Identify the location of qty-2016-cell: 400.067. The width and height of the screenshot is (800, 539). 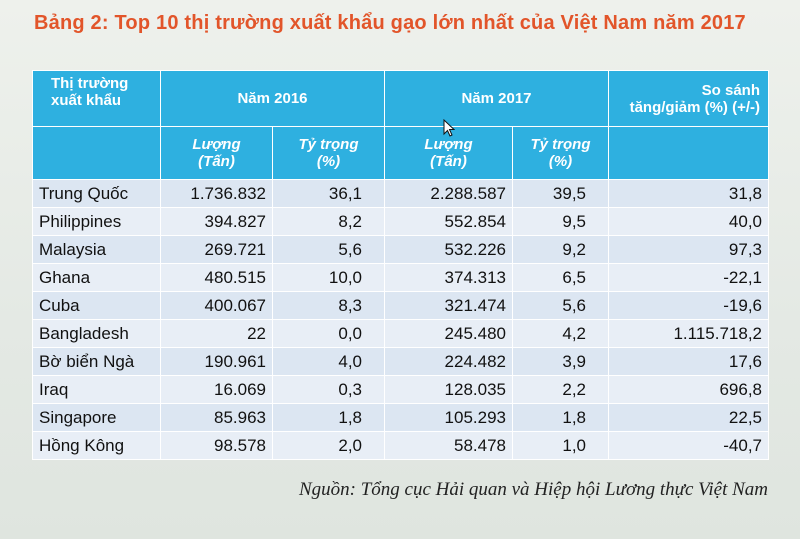
(216, 305).